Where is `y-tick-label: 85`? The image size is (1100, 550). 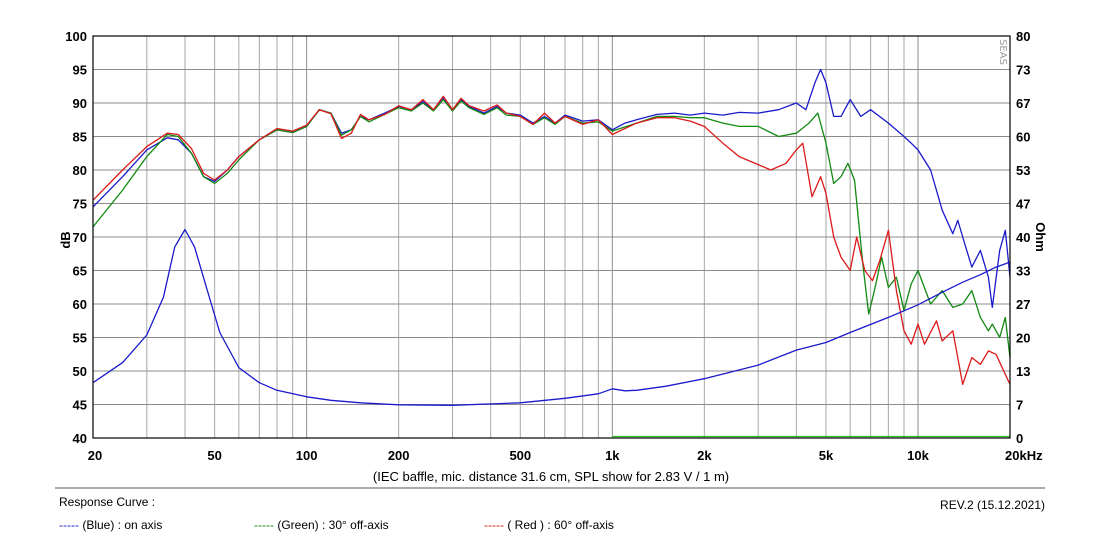
y-tick-label: 85 is located at coordinates (80, 137).